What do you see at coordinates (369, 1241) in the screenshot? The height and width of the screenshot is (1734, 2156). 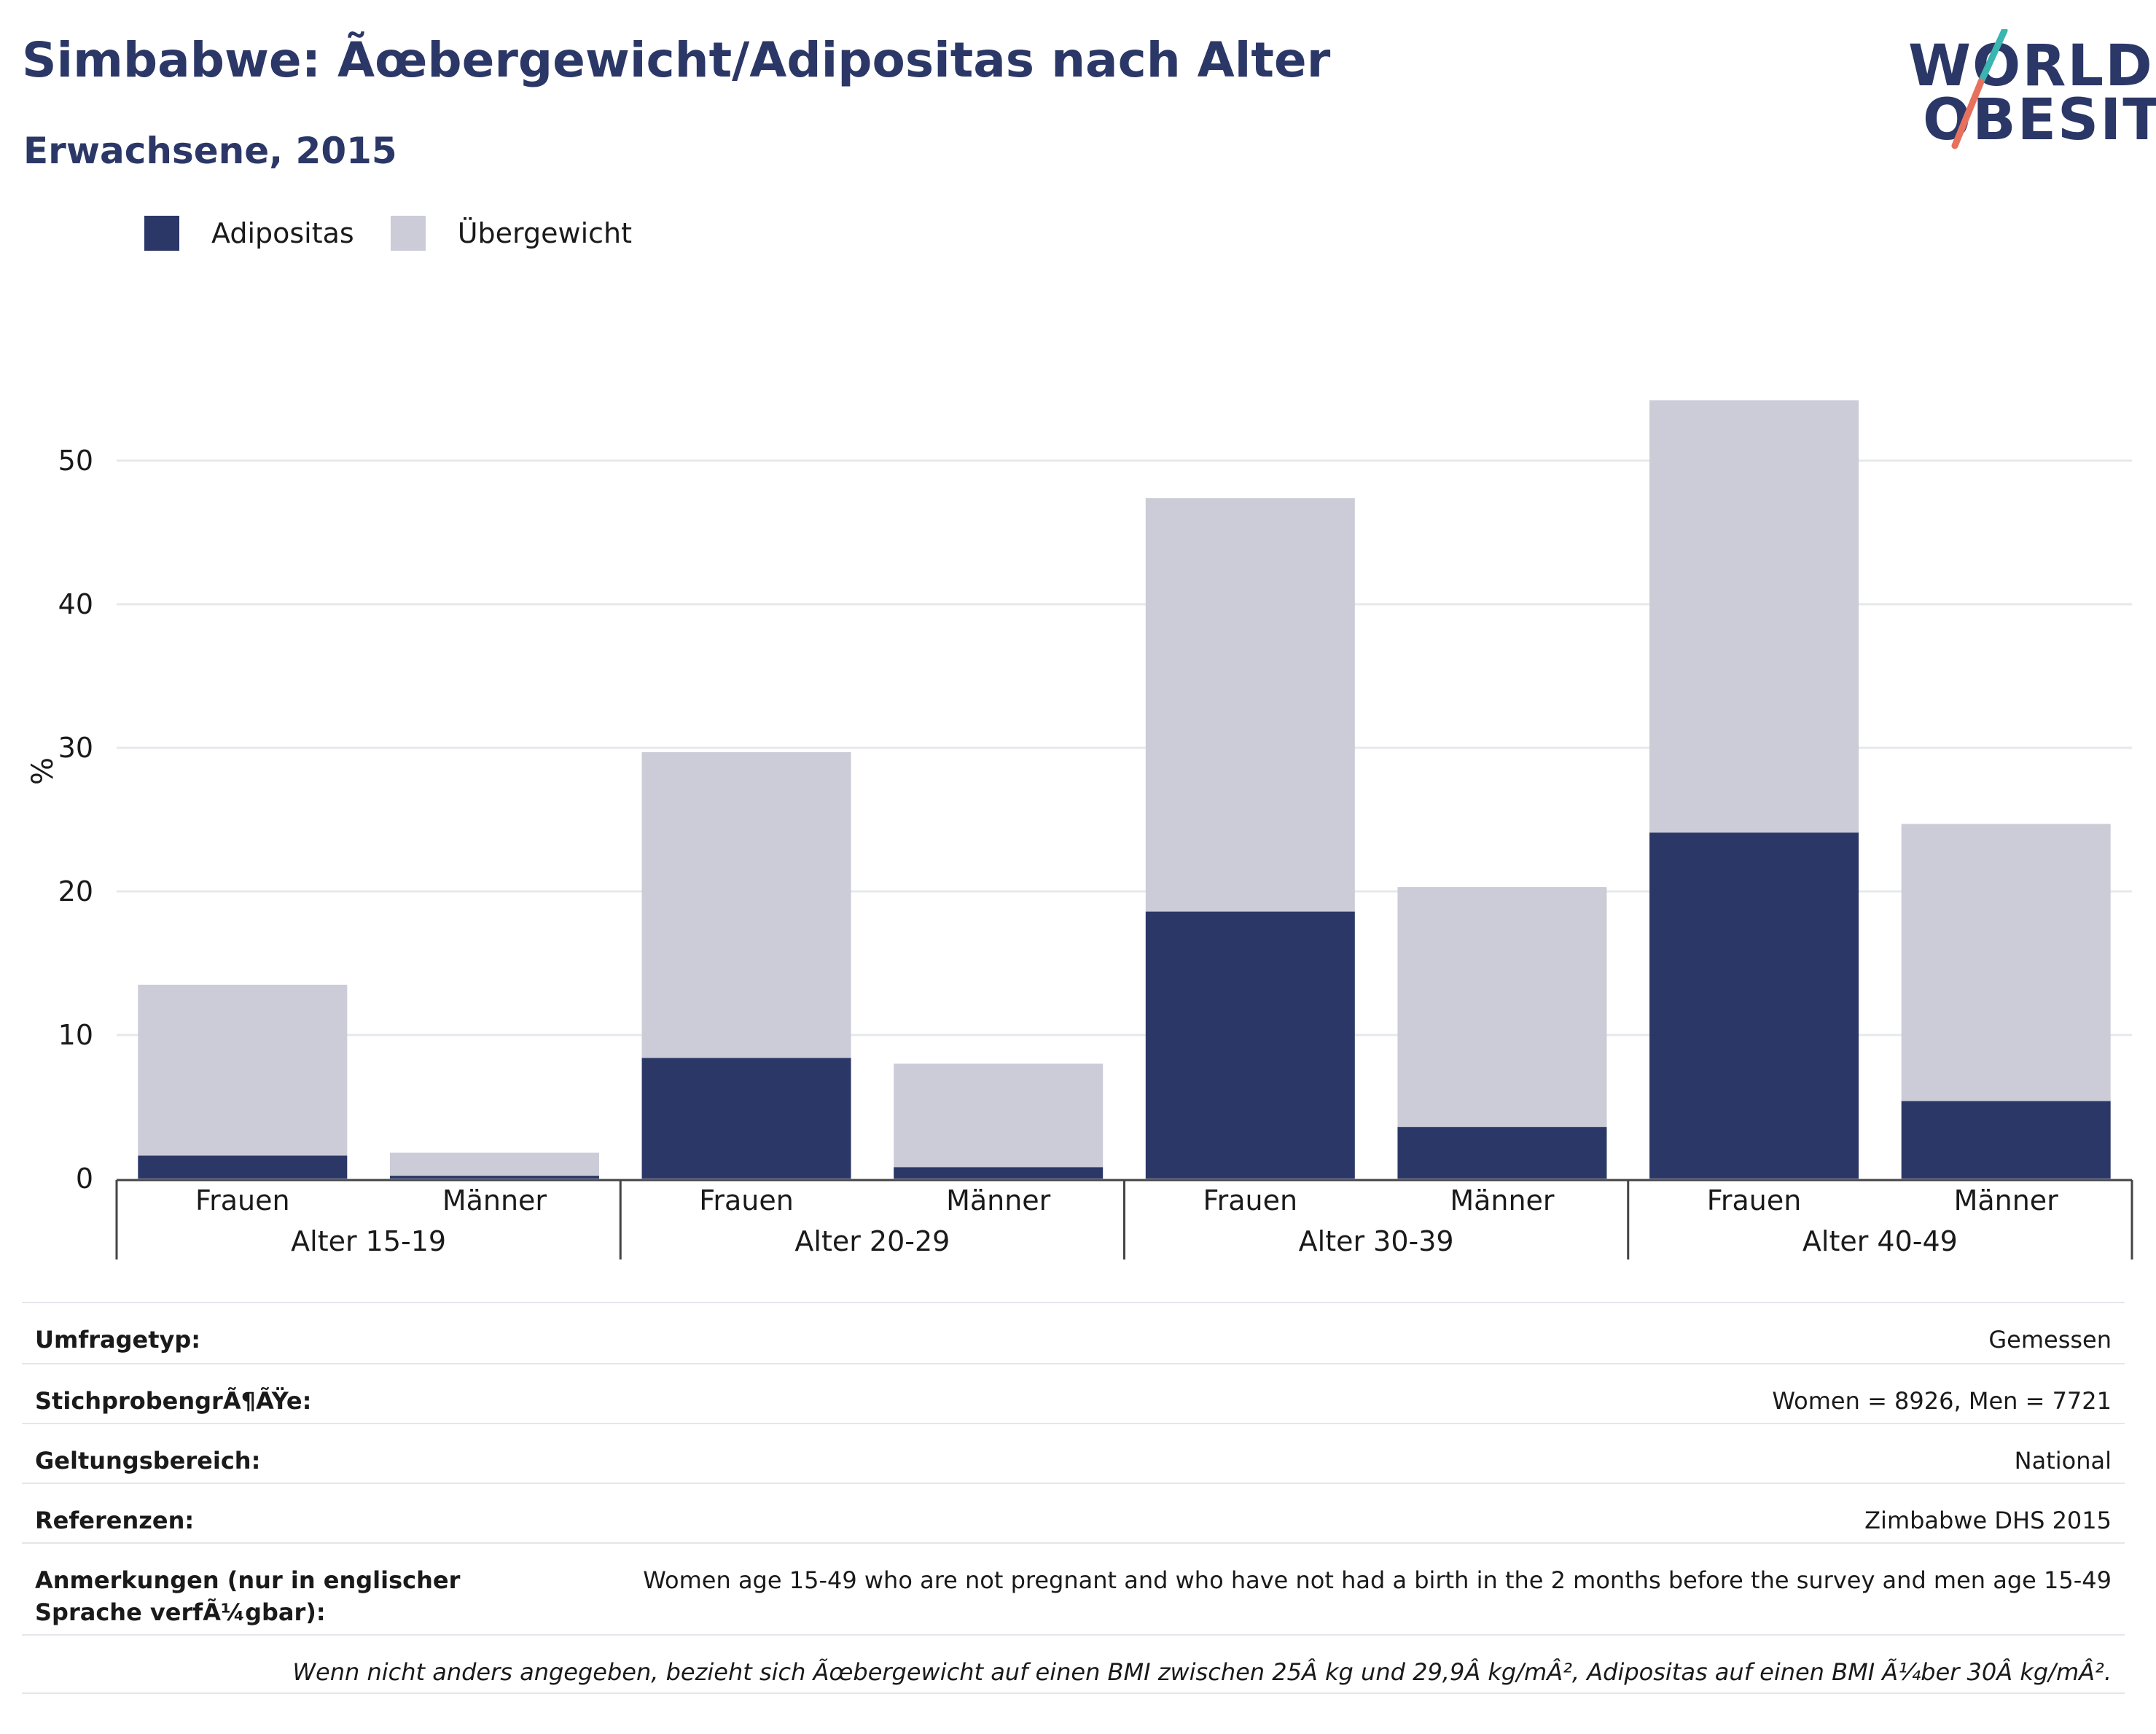 I see `group-label: Alter 15-19` at bounding box center [369, 1241].